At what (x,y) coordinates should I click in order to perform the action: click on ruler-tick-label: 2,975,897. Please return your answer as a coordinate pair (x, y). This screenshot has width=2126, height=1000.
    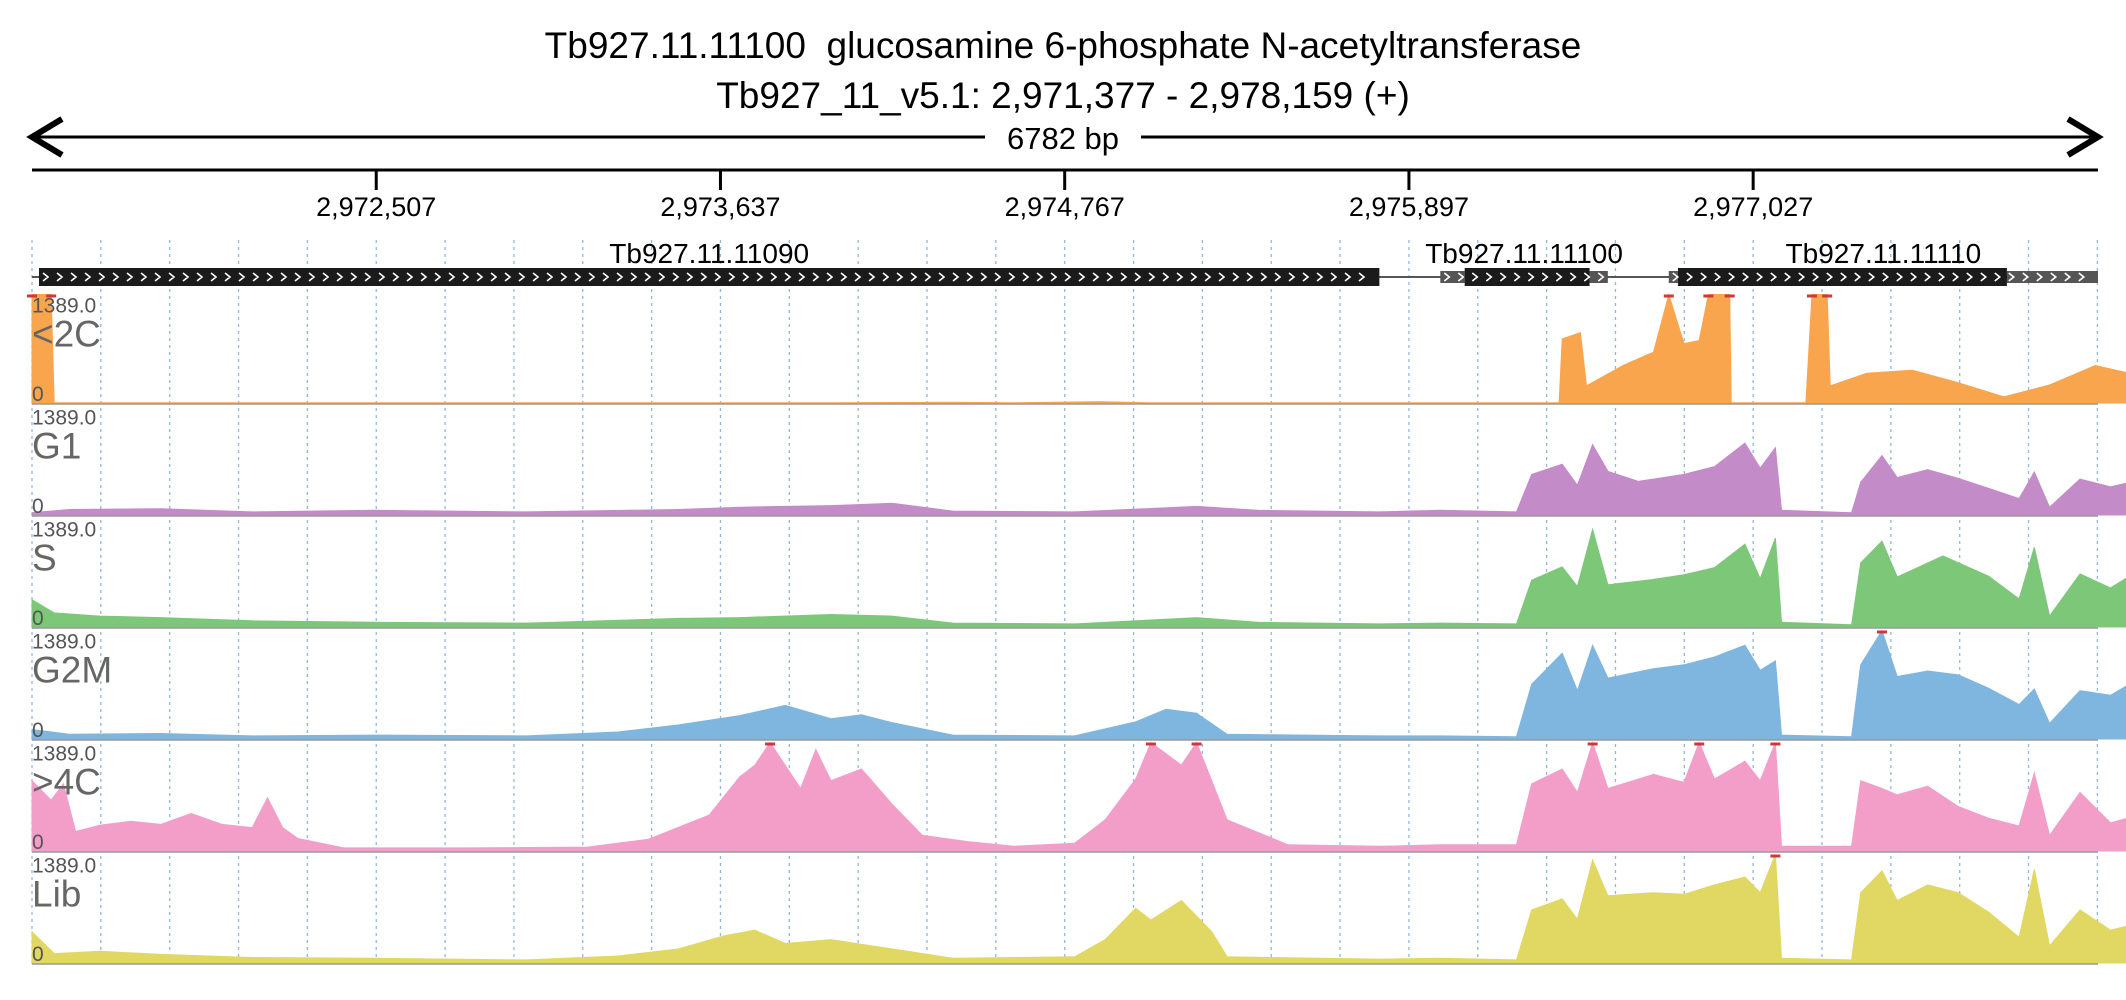
    Looking at the image, I should click on (1409, 207).